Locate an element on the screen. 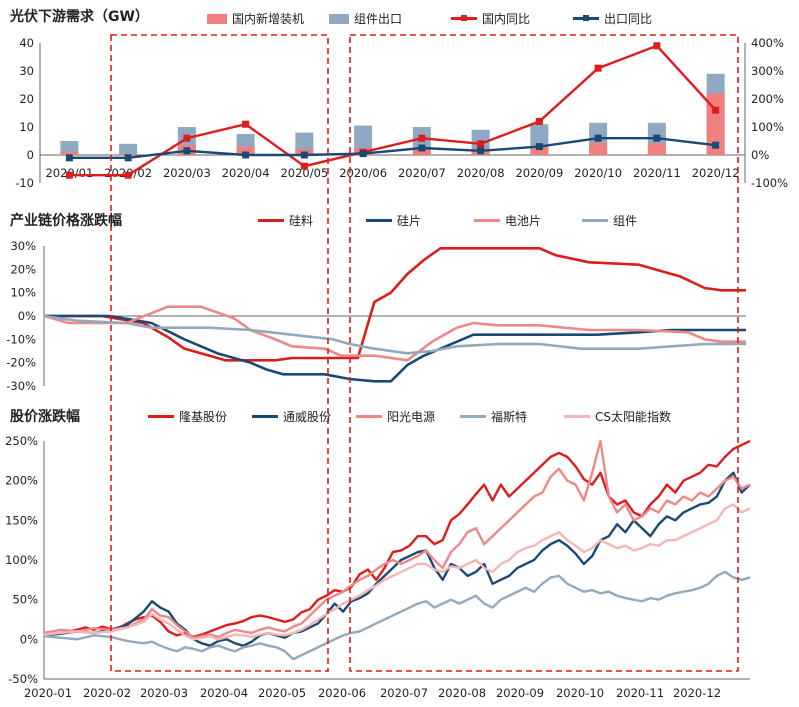 Image resolution: width=799 pixels, height=707 pixels. y-tick-label: -50% is located at coordinates (23, 679).